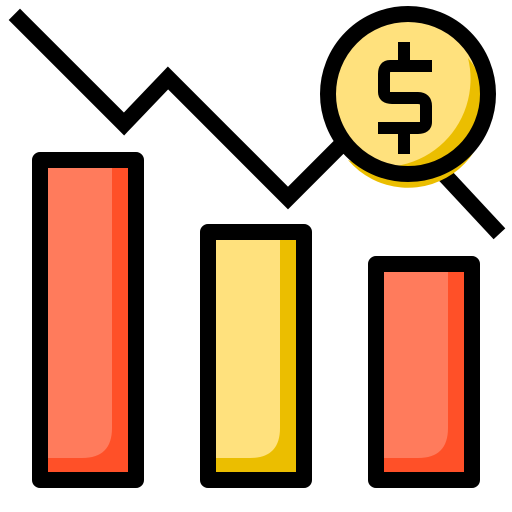 The width and height of the screenshot is (512, 512). I want to click on bar-right, so click(424, 372).